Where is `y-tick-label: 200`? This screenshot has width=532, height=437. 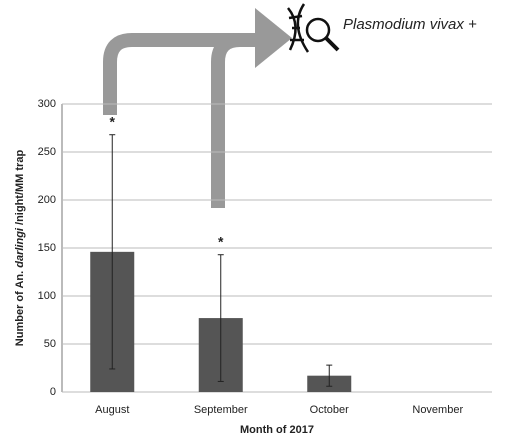 y-tick-label: 200 is located at coordinates (47, 200).